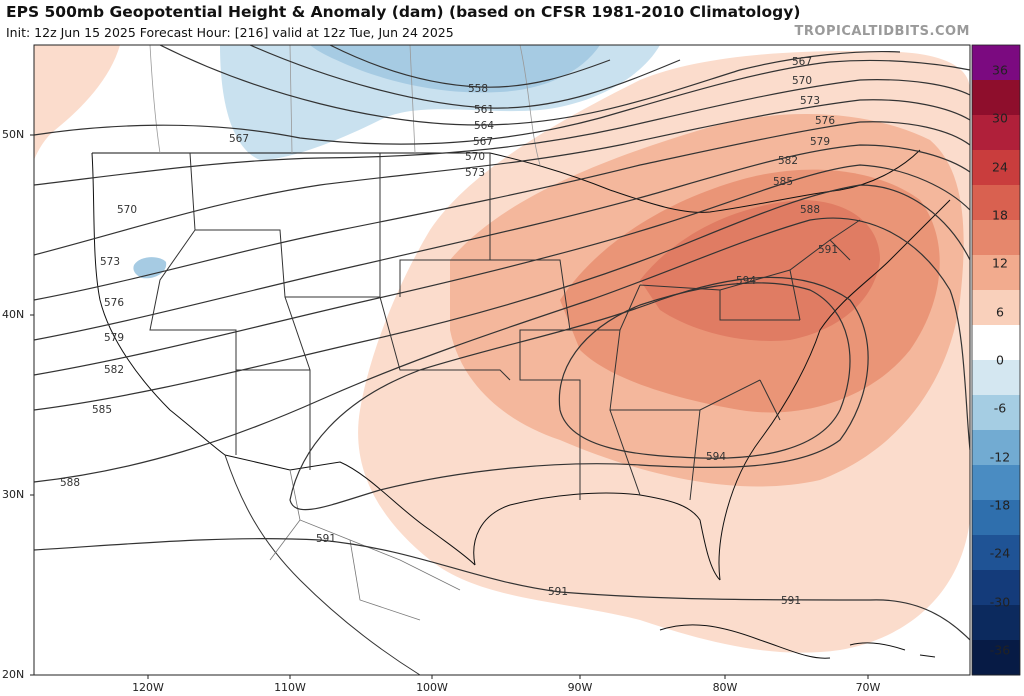 This screenshot has height=696, width=1024. Describe the element at coordinates (77, 102) in the screenshot. I see `positive-anomaly-west` at that location.